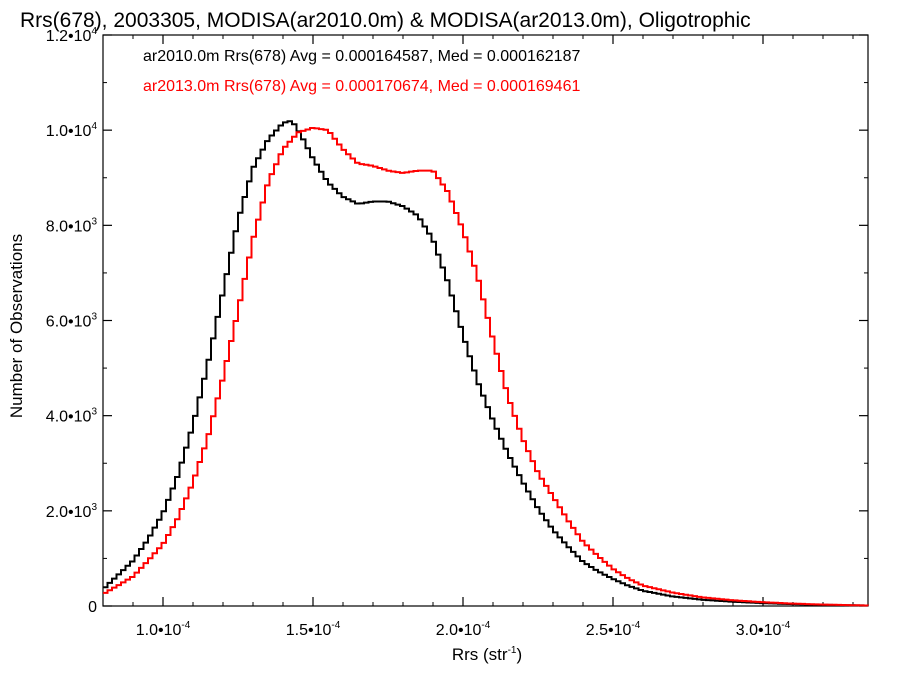  What do you see at coordinates (72, 321) in the screenshot?
I see `y-tick-label: 6.0•103` at bounding box center [72, 321].